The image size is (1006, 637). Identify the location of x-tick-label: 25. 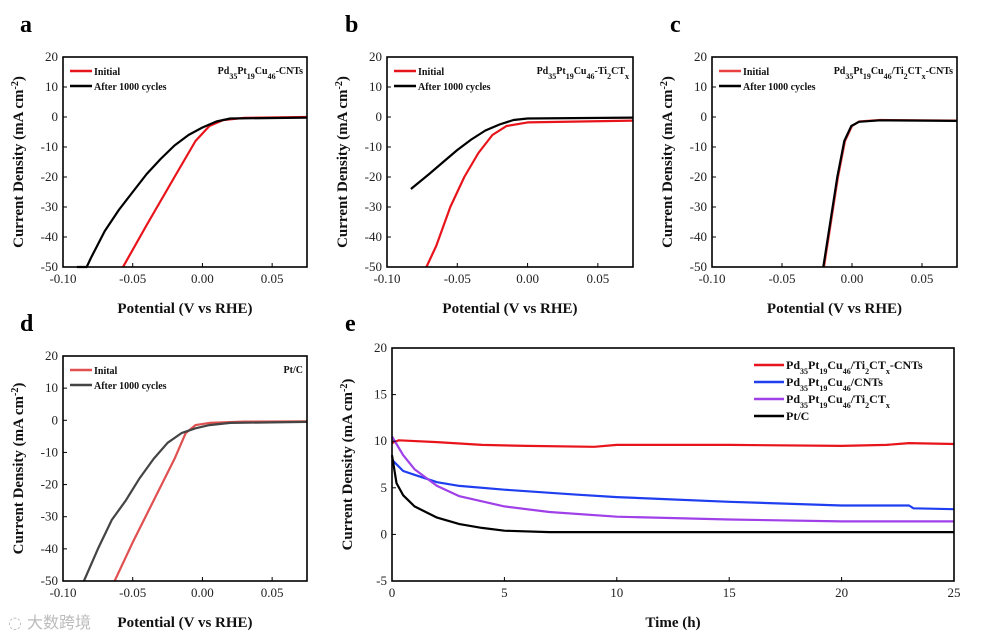
(954, 592).